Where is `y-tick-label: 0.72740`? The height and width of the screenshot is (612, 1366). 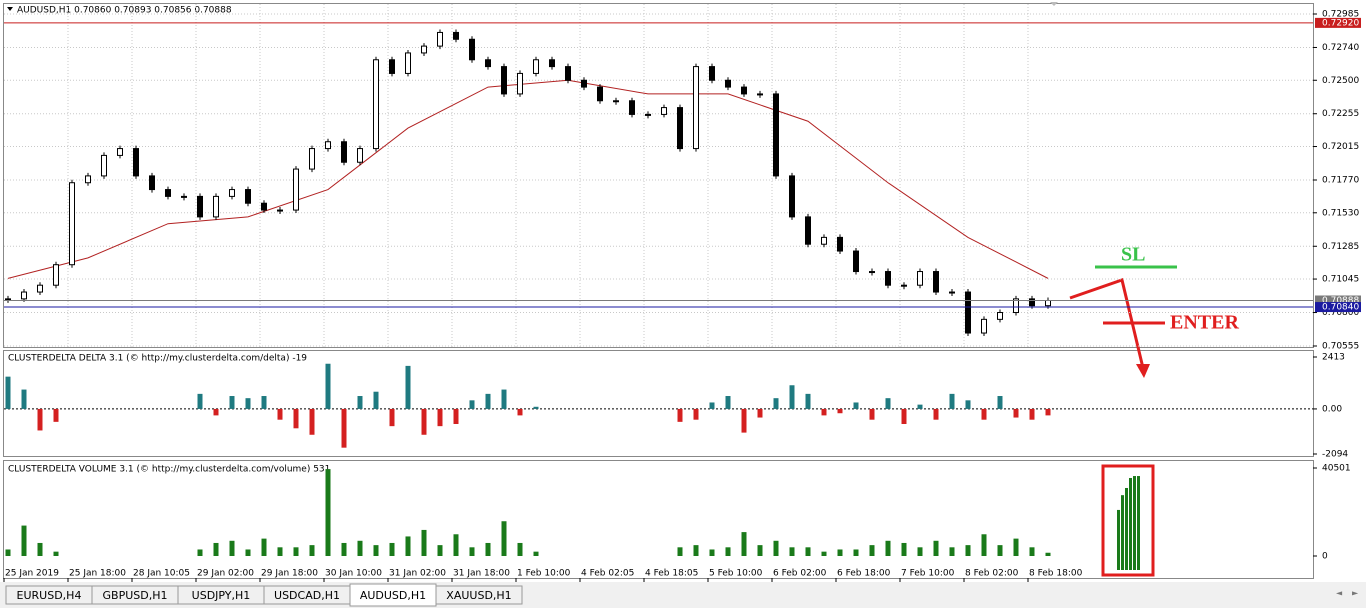 y-tick-label: 0.72740 is located at coordinates (1340, 48).